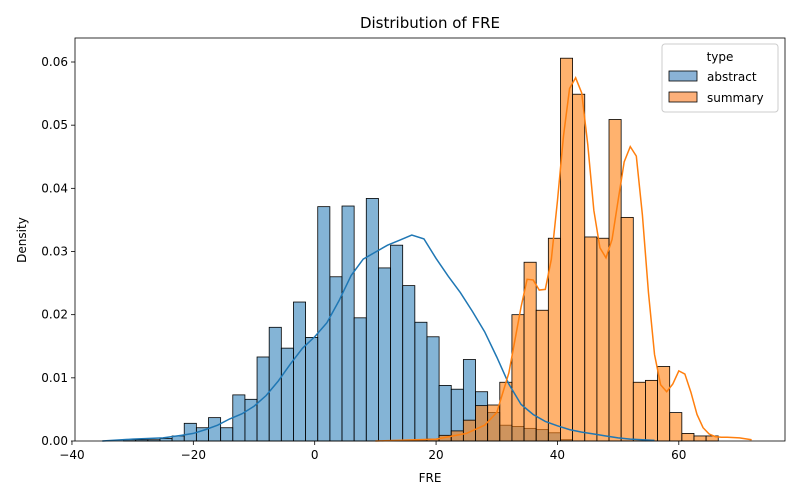 The image size is (800, 500). What do you see at coordinates (430, 478) in the screenshot?
I see `x-axis-label: FRE` at bounding box center [430, 478].